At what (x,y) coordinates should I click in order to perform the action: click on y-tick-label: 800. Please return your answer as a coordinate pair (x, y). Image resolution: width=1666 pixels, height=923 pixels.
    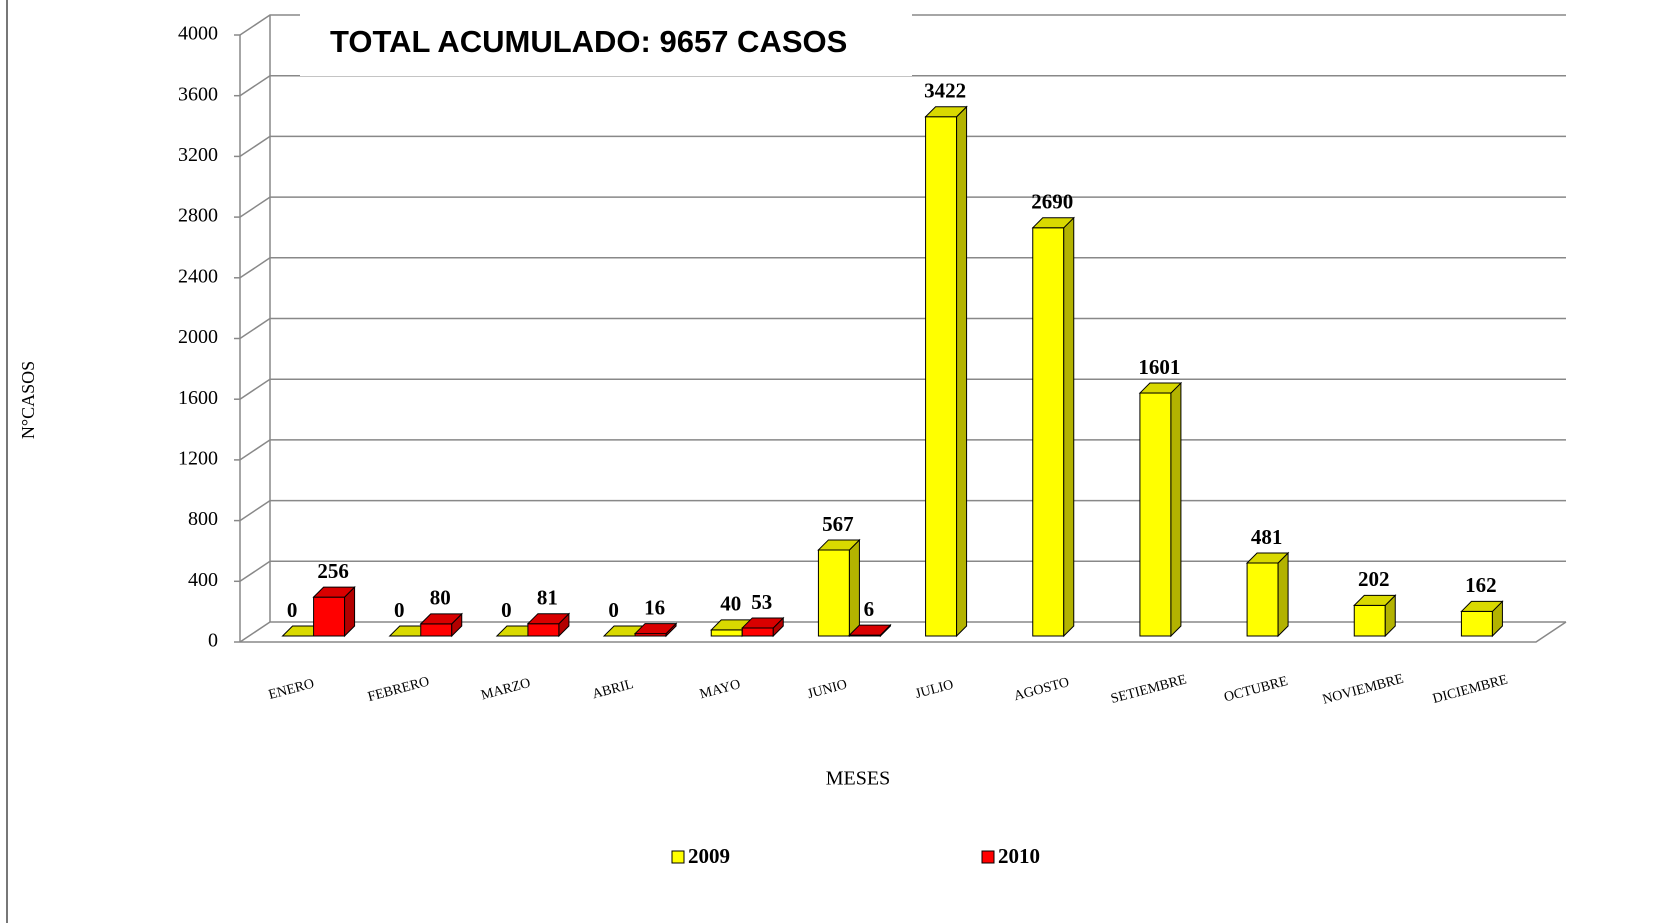
    Looking at the image, I should click on (203, 519).